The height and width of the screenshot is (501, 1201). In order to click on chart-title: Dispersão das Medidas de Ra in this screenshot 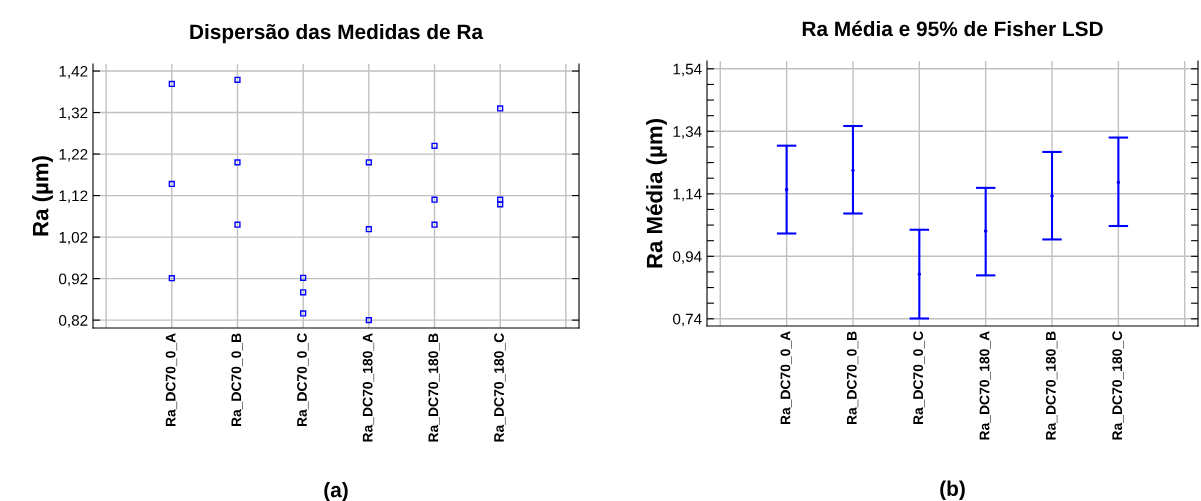, I will do `click(337, 33)`.